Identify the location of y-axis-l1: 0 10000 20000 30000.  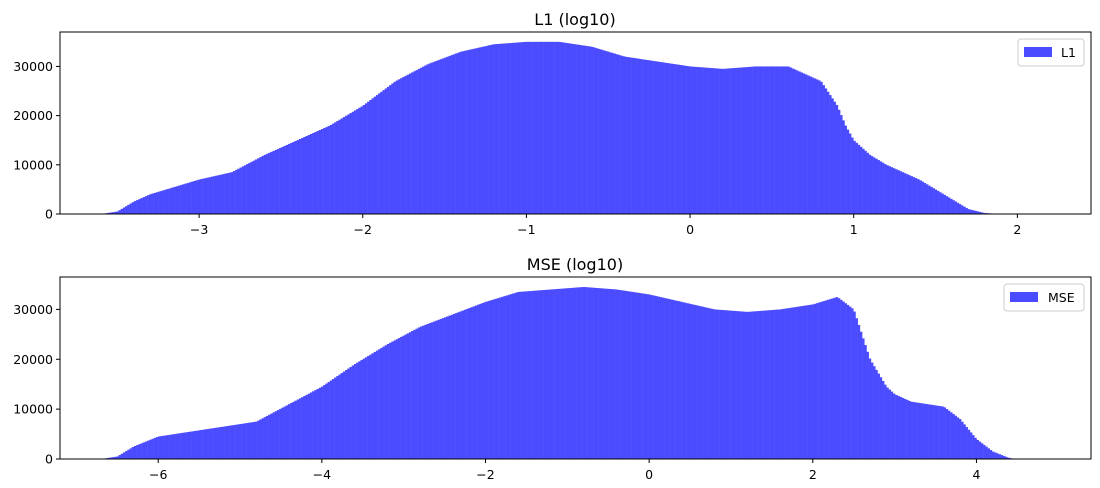
(36, 140).